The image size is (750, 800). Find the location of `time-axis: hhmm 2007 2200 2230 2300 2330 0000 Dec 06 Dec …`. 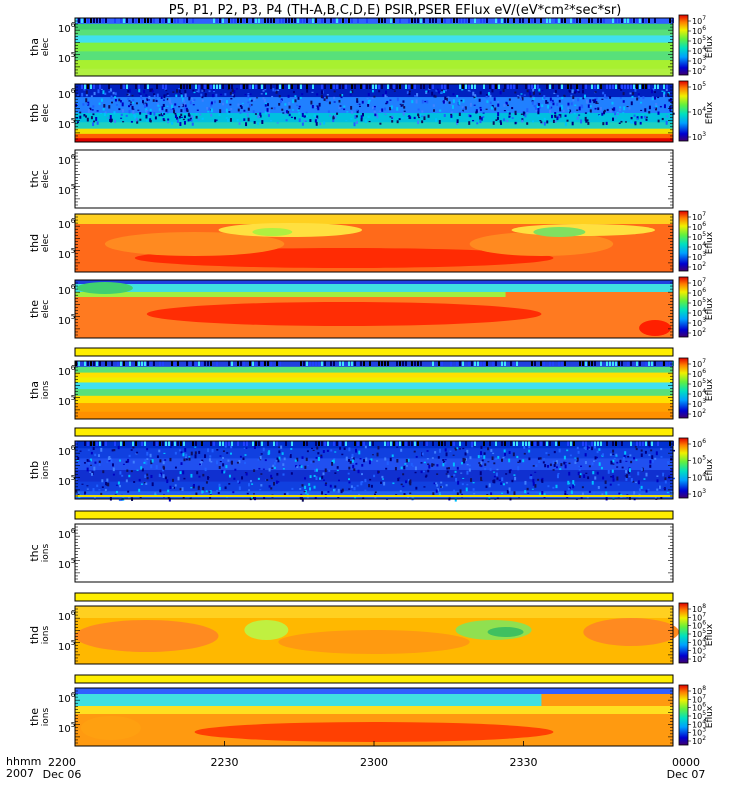

time-axis: hhmm 2007 2200 2230 2300 2330 0000 Dec 06 Dec … is located at coordinates (355, 761).